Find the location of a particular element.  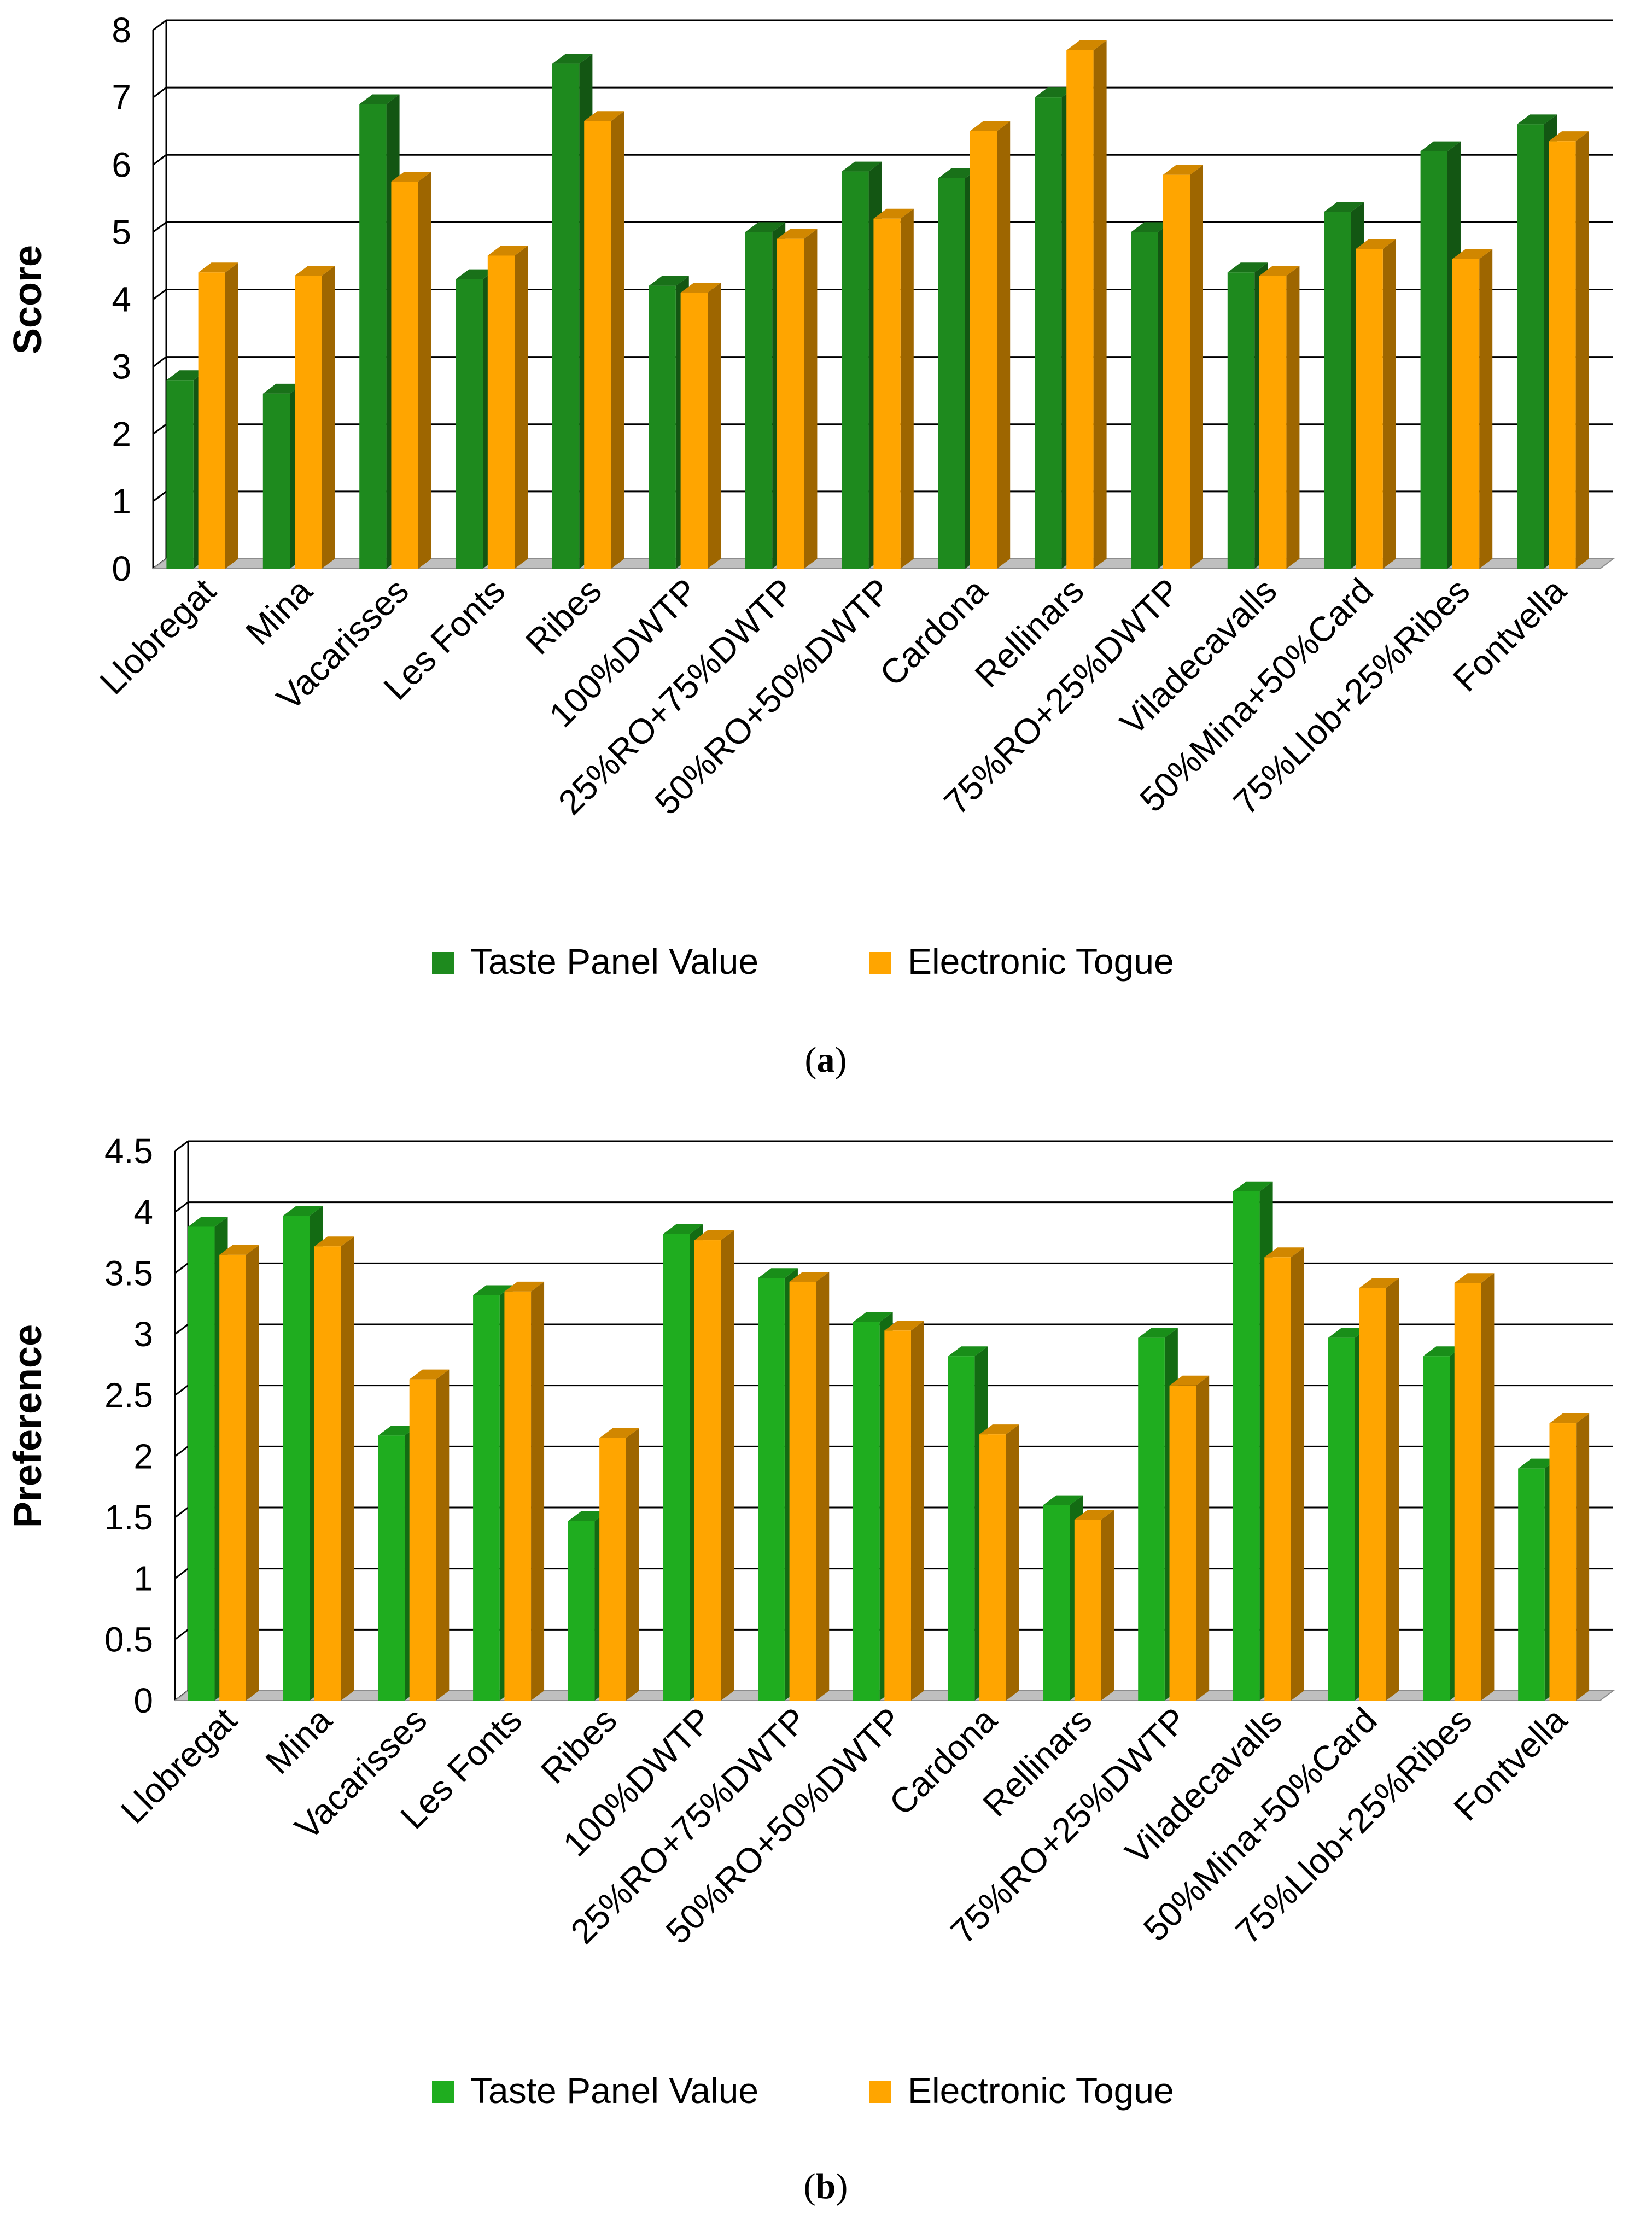

y-tick-label: 0.5 is located at coordinates (128, 1639).